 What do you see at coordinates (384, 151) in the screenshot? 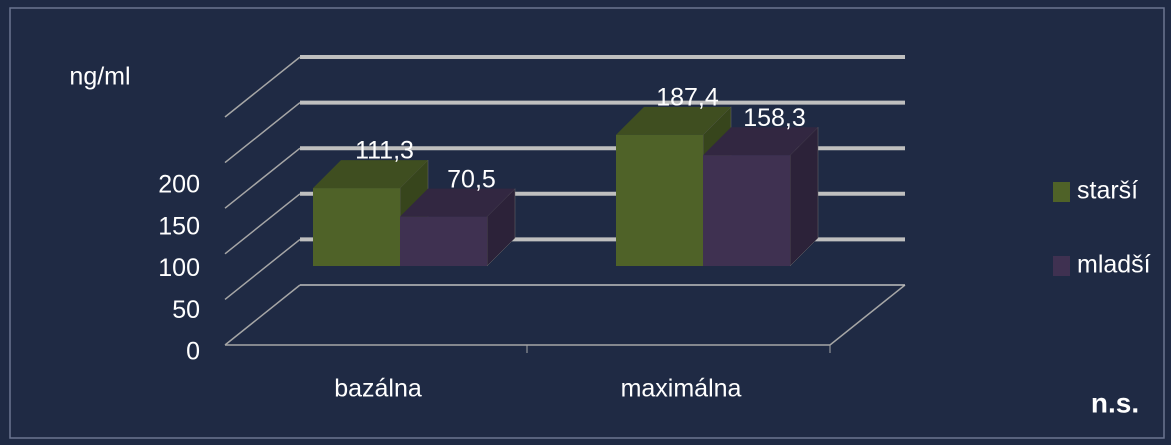
I see `value-label: 111,3` at bounding box center [384, 151].